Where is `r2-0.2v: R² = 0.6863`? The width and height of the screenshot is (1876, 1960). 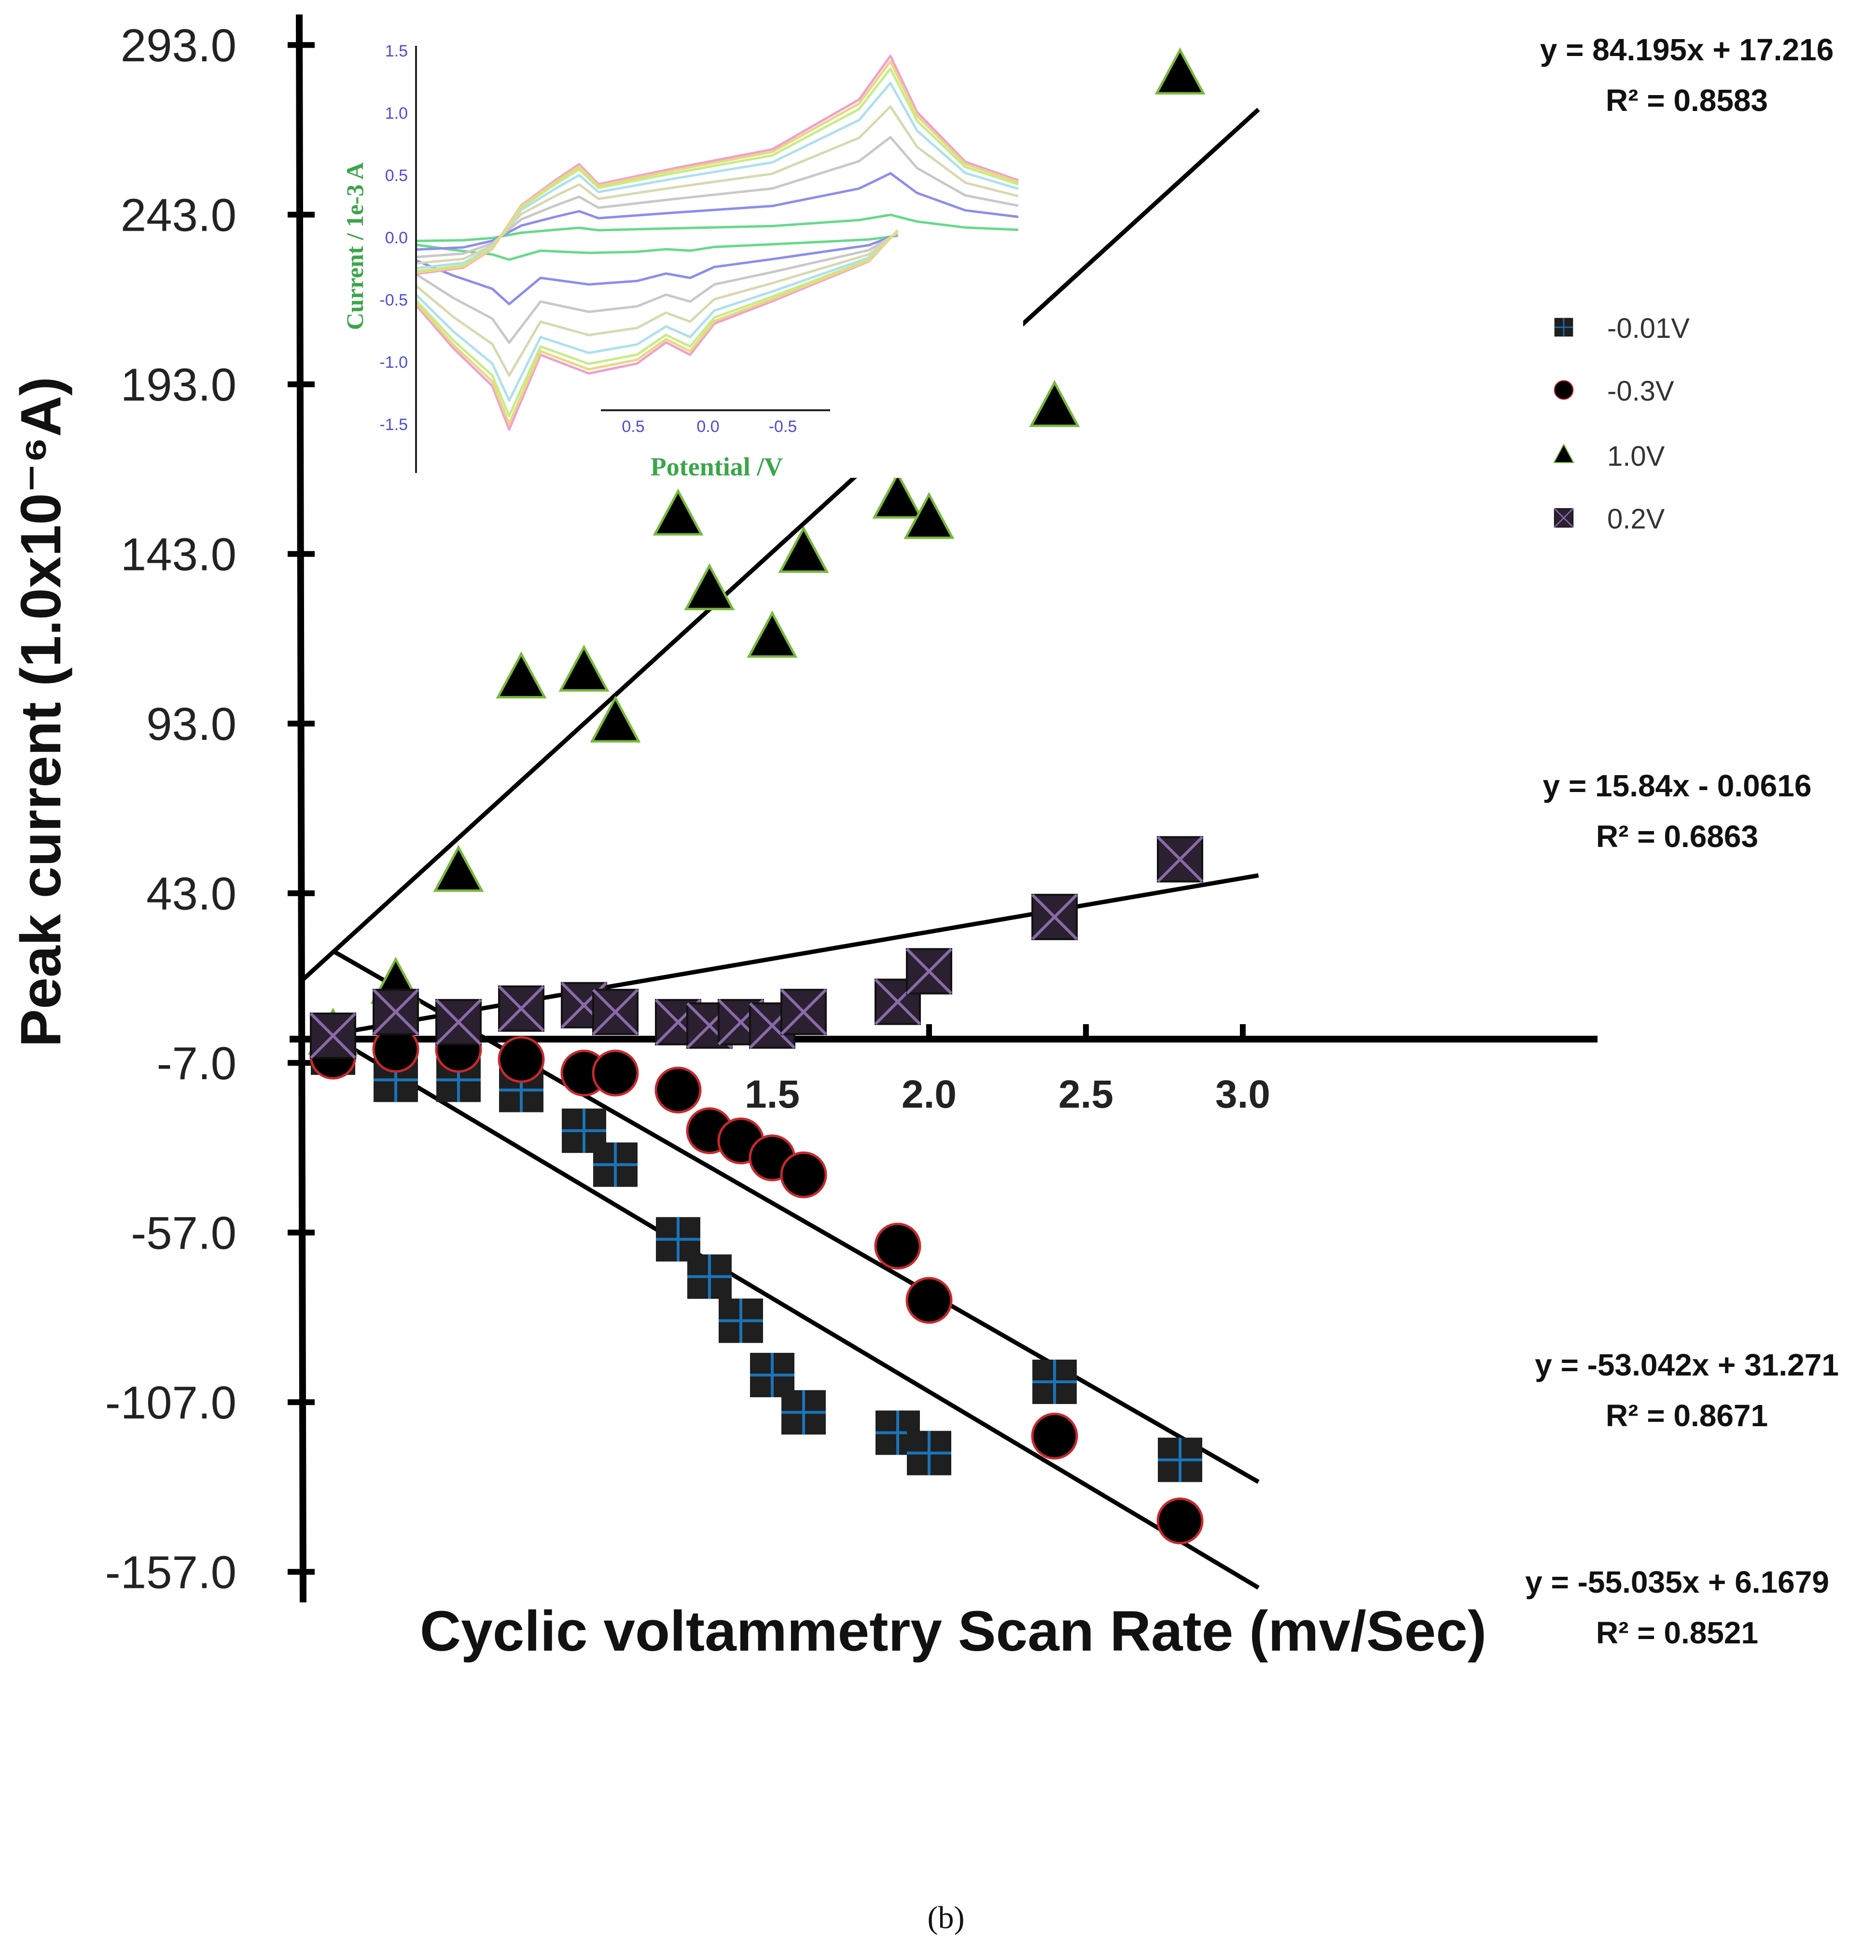 r2-0.2v: R² = 0.6863 is located at coordinates (1677, 836).